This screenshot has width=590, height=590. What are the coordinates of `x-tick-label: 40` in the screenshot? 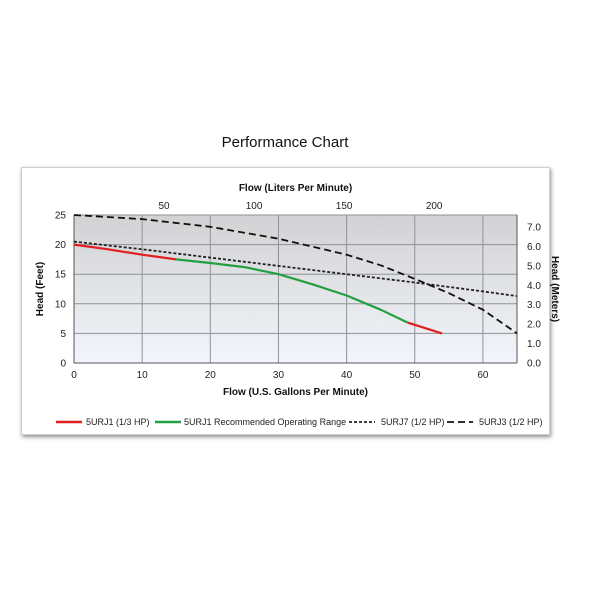 It's located at (347, 375).